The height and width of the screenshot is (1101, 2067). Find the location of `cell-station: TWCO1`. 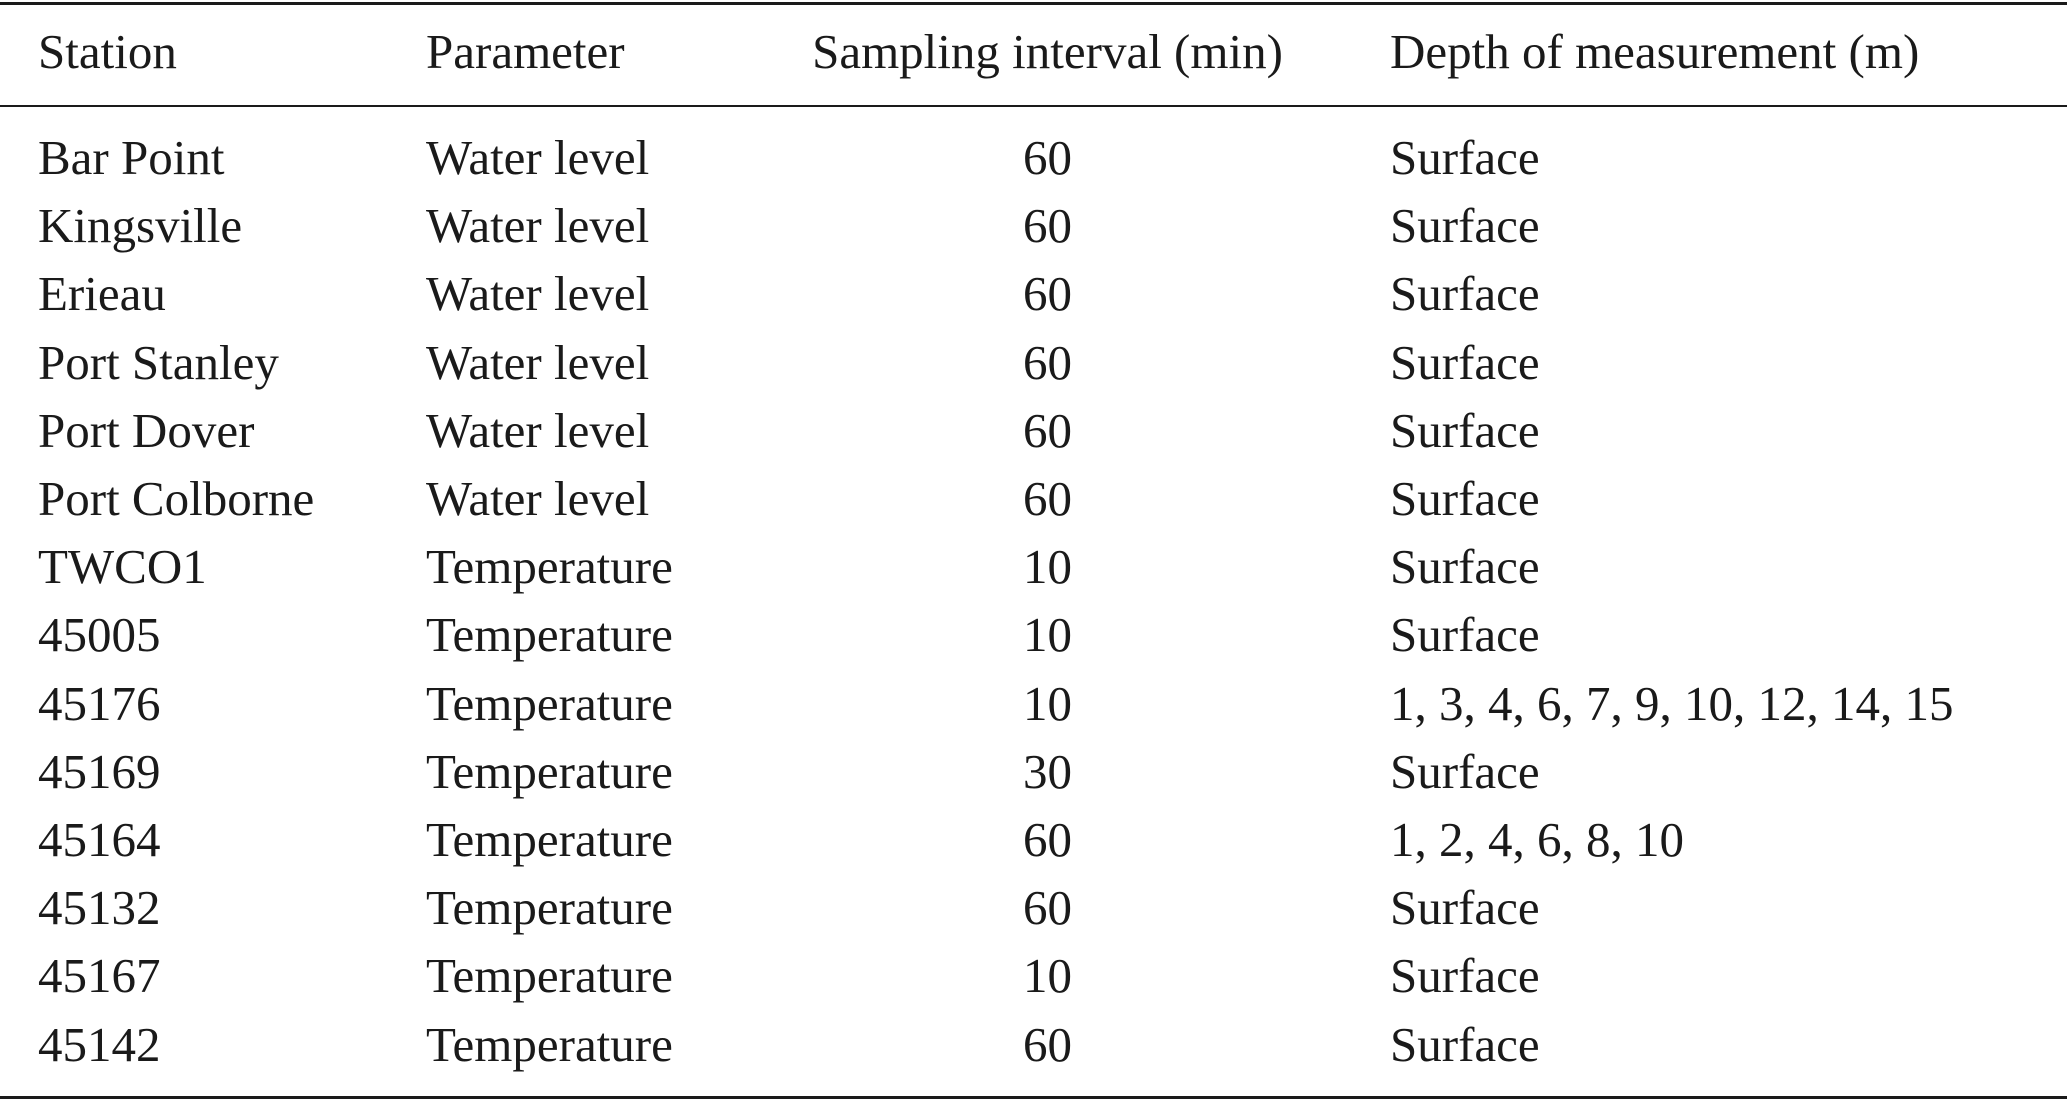

cell-station: TWCO1 is located at coordinates (122, 566).